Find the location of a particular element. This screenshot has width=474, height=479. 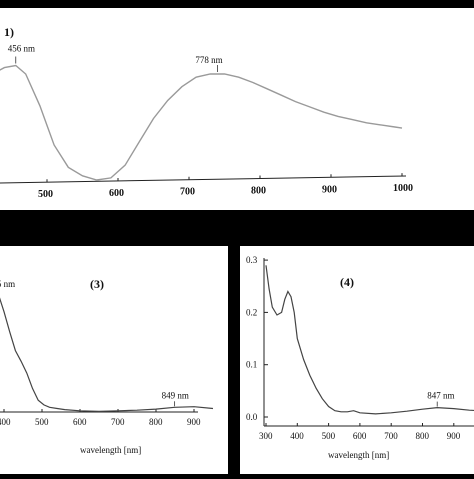

panel-4-series-line is located at coordinates (369, 340).